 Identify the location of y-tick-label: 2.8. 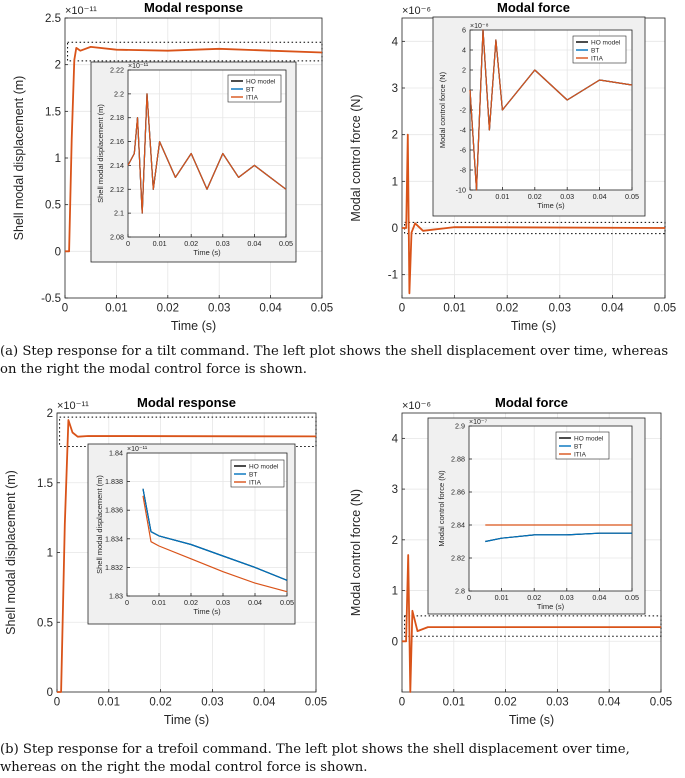
(460, 591).